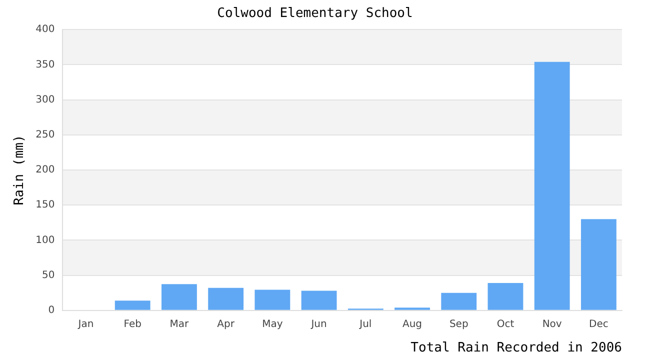  Describe the element at coordinates (365, 324) in the screenshot. I see `x-tick-label: Jul` at that location.